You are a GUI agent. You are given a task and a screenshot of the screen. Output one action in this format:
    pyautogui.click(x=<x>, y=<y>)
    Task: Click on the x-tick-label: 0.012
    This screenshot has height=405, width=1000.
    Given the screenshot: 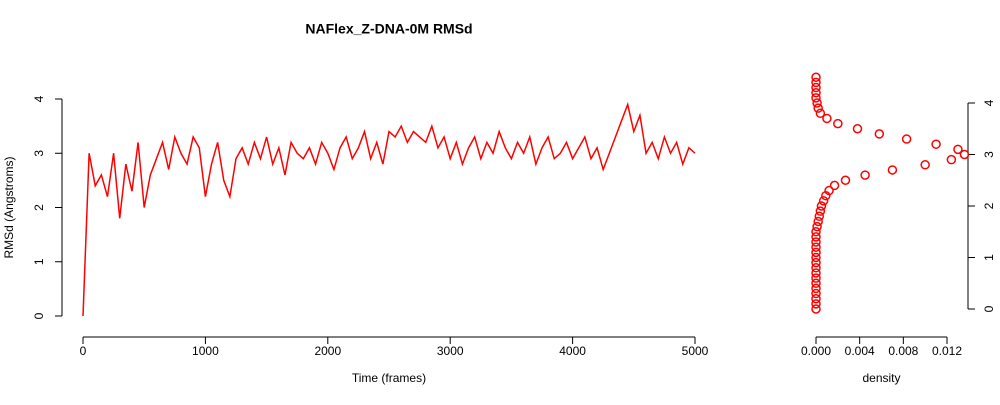 What is the action you would take?
    pyautogui.click(x=947, y=351)
    